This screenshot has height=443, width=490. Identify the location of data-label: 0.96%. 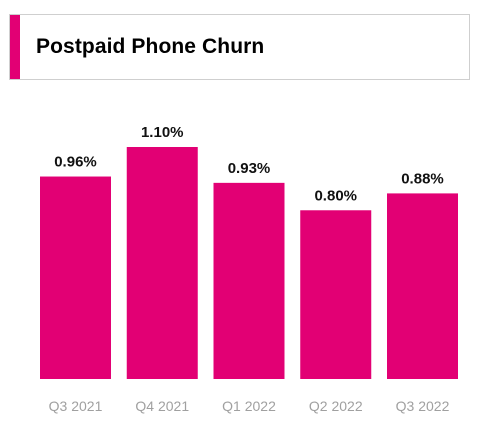
(75, 162).